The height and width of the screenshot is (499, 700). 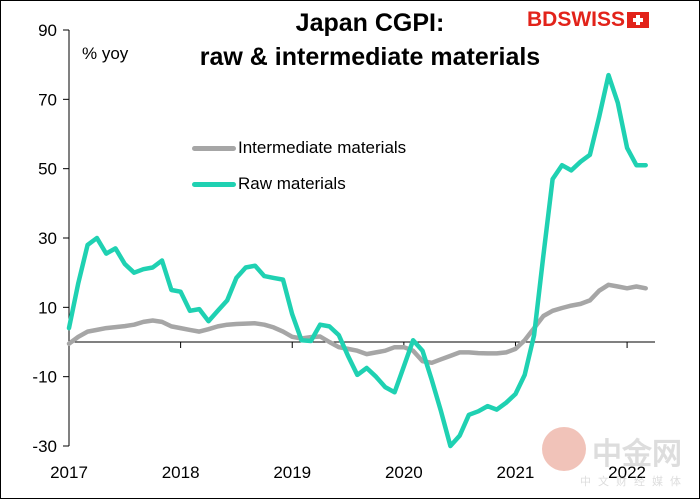 What do you see at coordinates (516, 472) in the screenshot?
I see `x-tick-label: 2021` at bounding box center [516, 472].